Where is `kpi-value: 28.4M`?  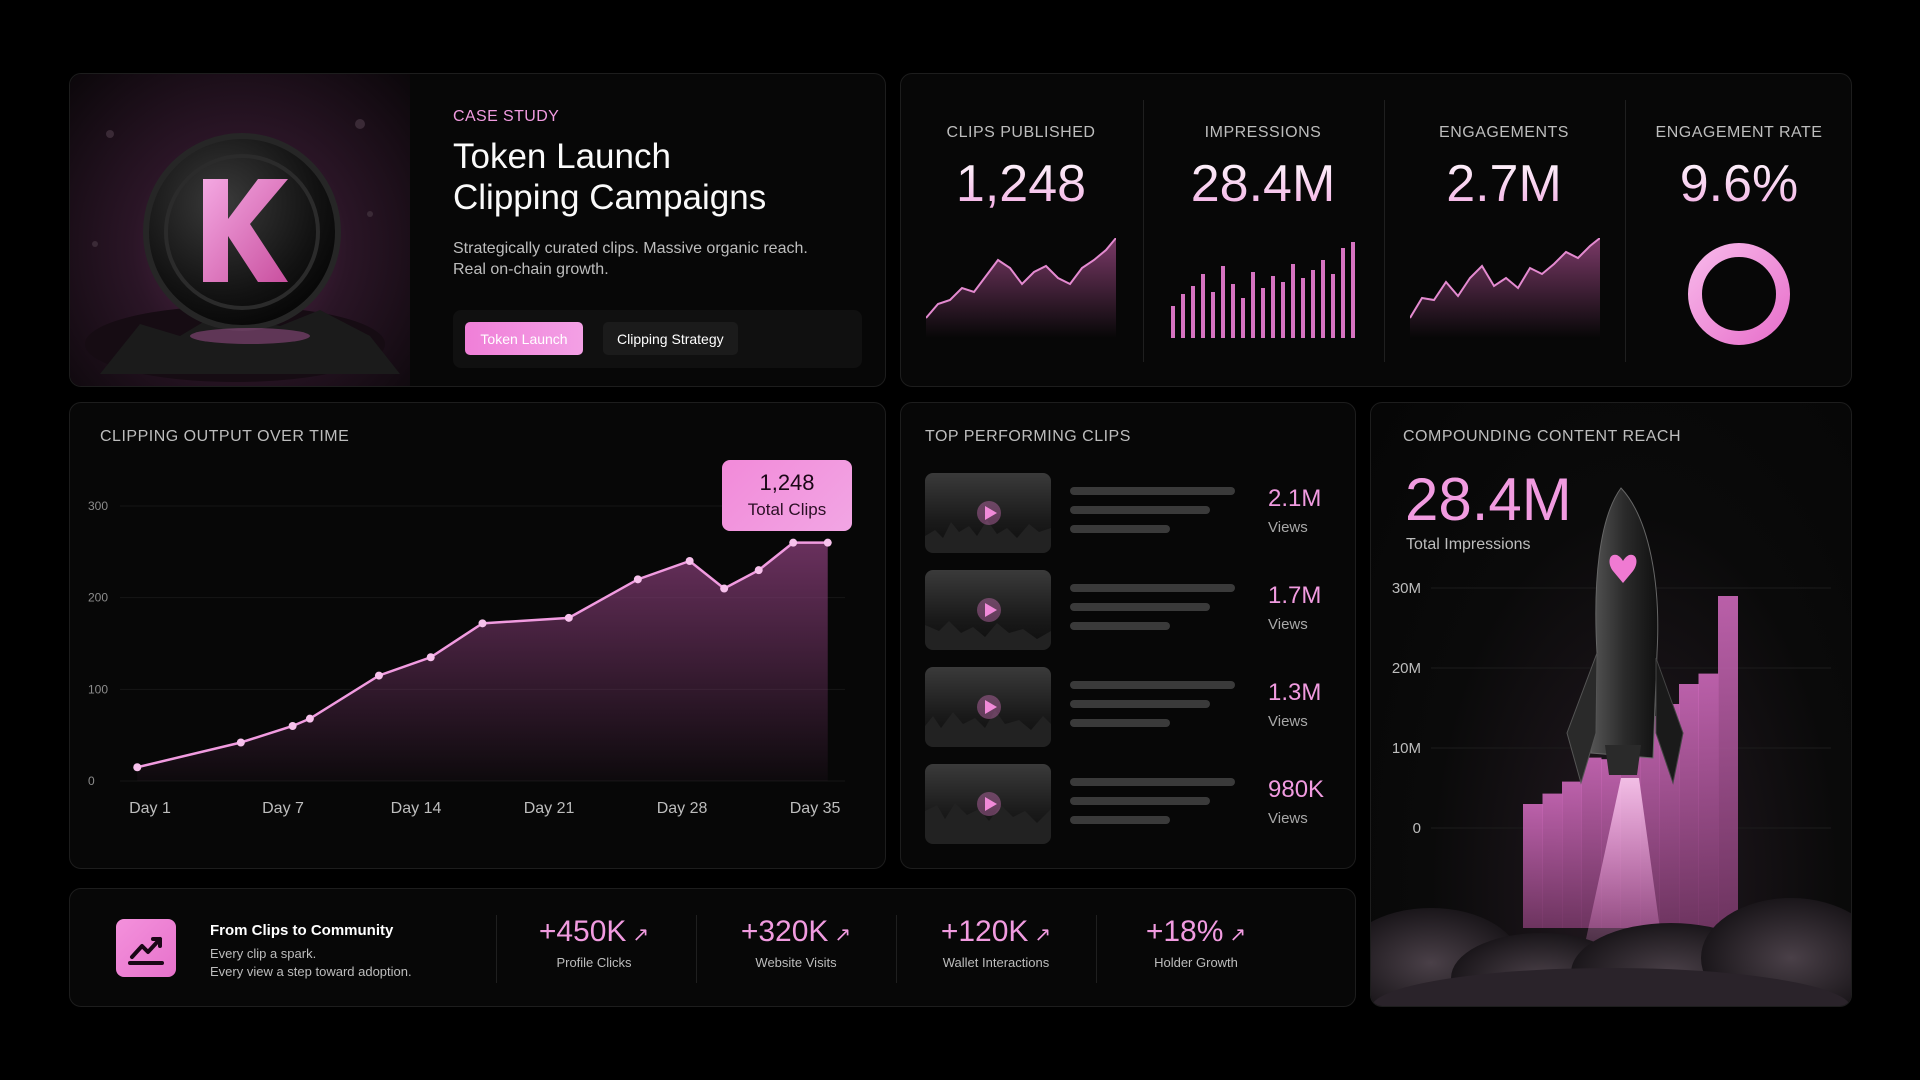 kpi-value: 28.4M is located at coordinates (1263, 184).